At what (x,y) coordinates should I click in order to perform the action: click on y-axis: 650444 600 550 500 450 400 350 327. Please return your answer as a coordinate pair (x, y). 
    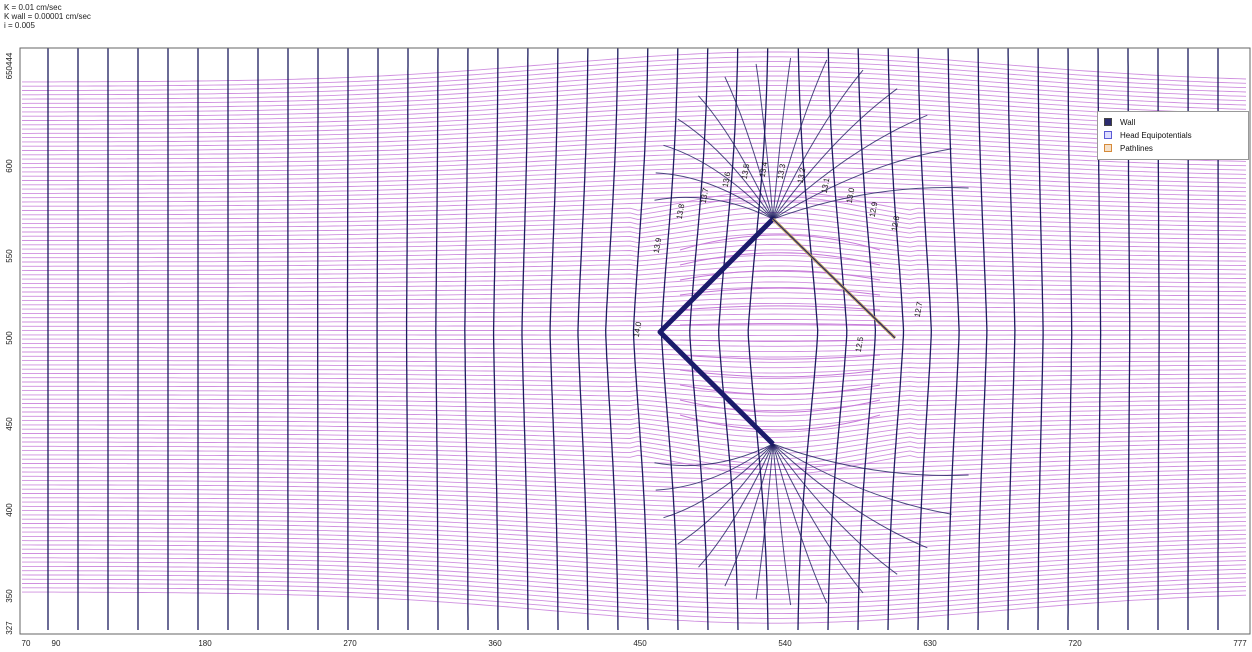
    Looking at the image, I should click on (9, 343).